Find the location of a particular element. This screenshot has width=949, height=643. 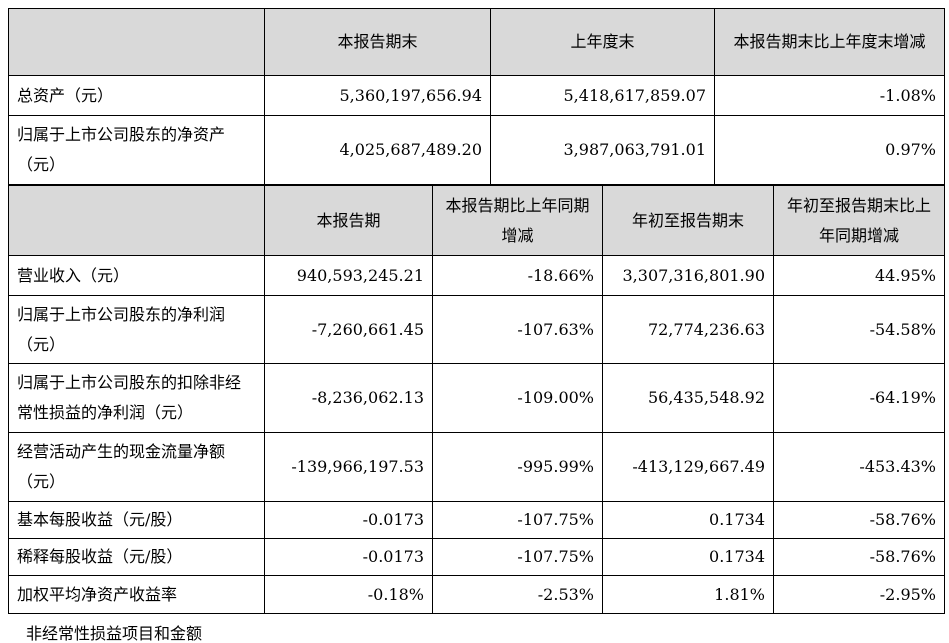

header-col-ytd-yoy: 年初至报告期末比上年同期增减 is located at coordinates (859, 220).